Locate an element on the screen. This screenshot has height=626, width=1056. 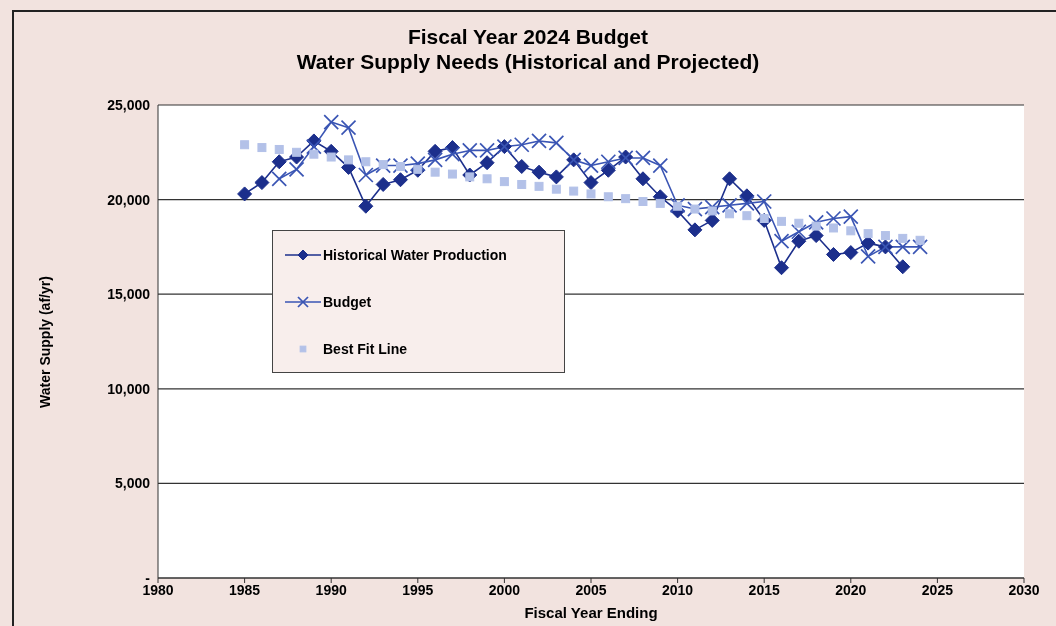
y-tick-label: 10,000 is located at coordinates (129, 388).